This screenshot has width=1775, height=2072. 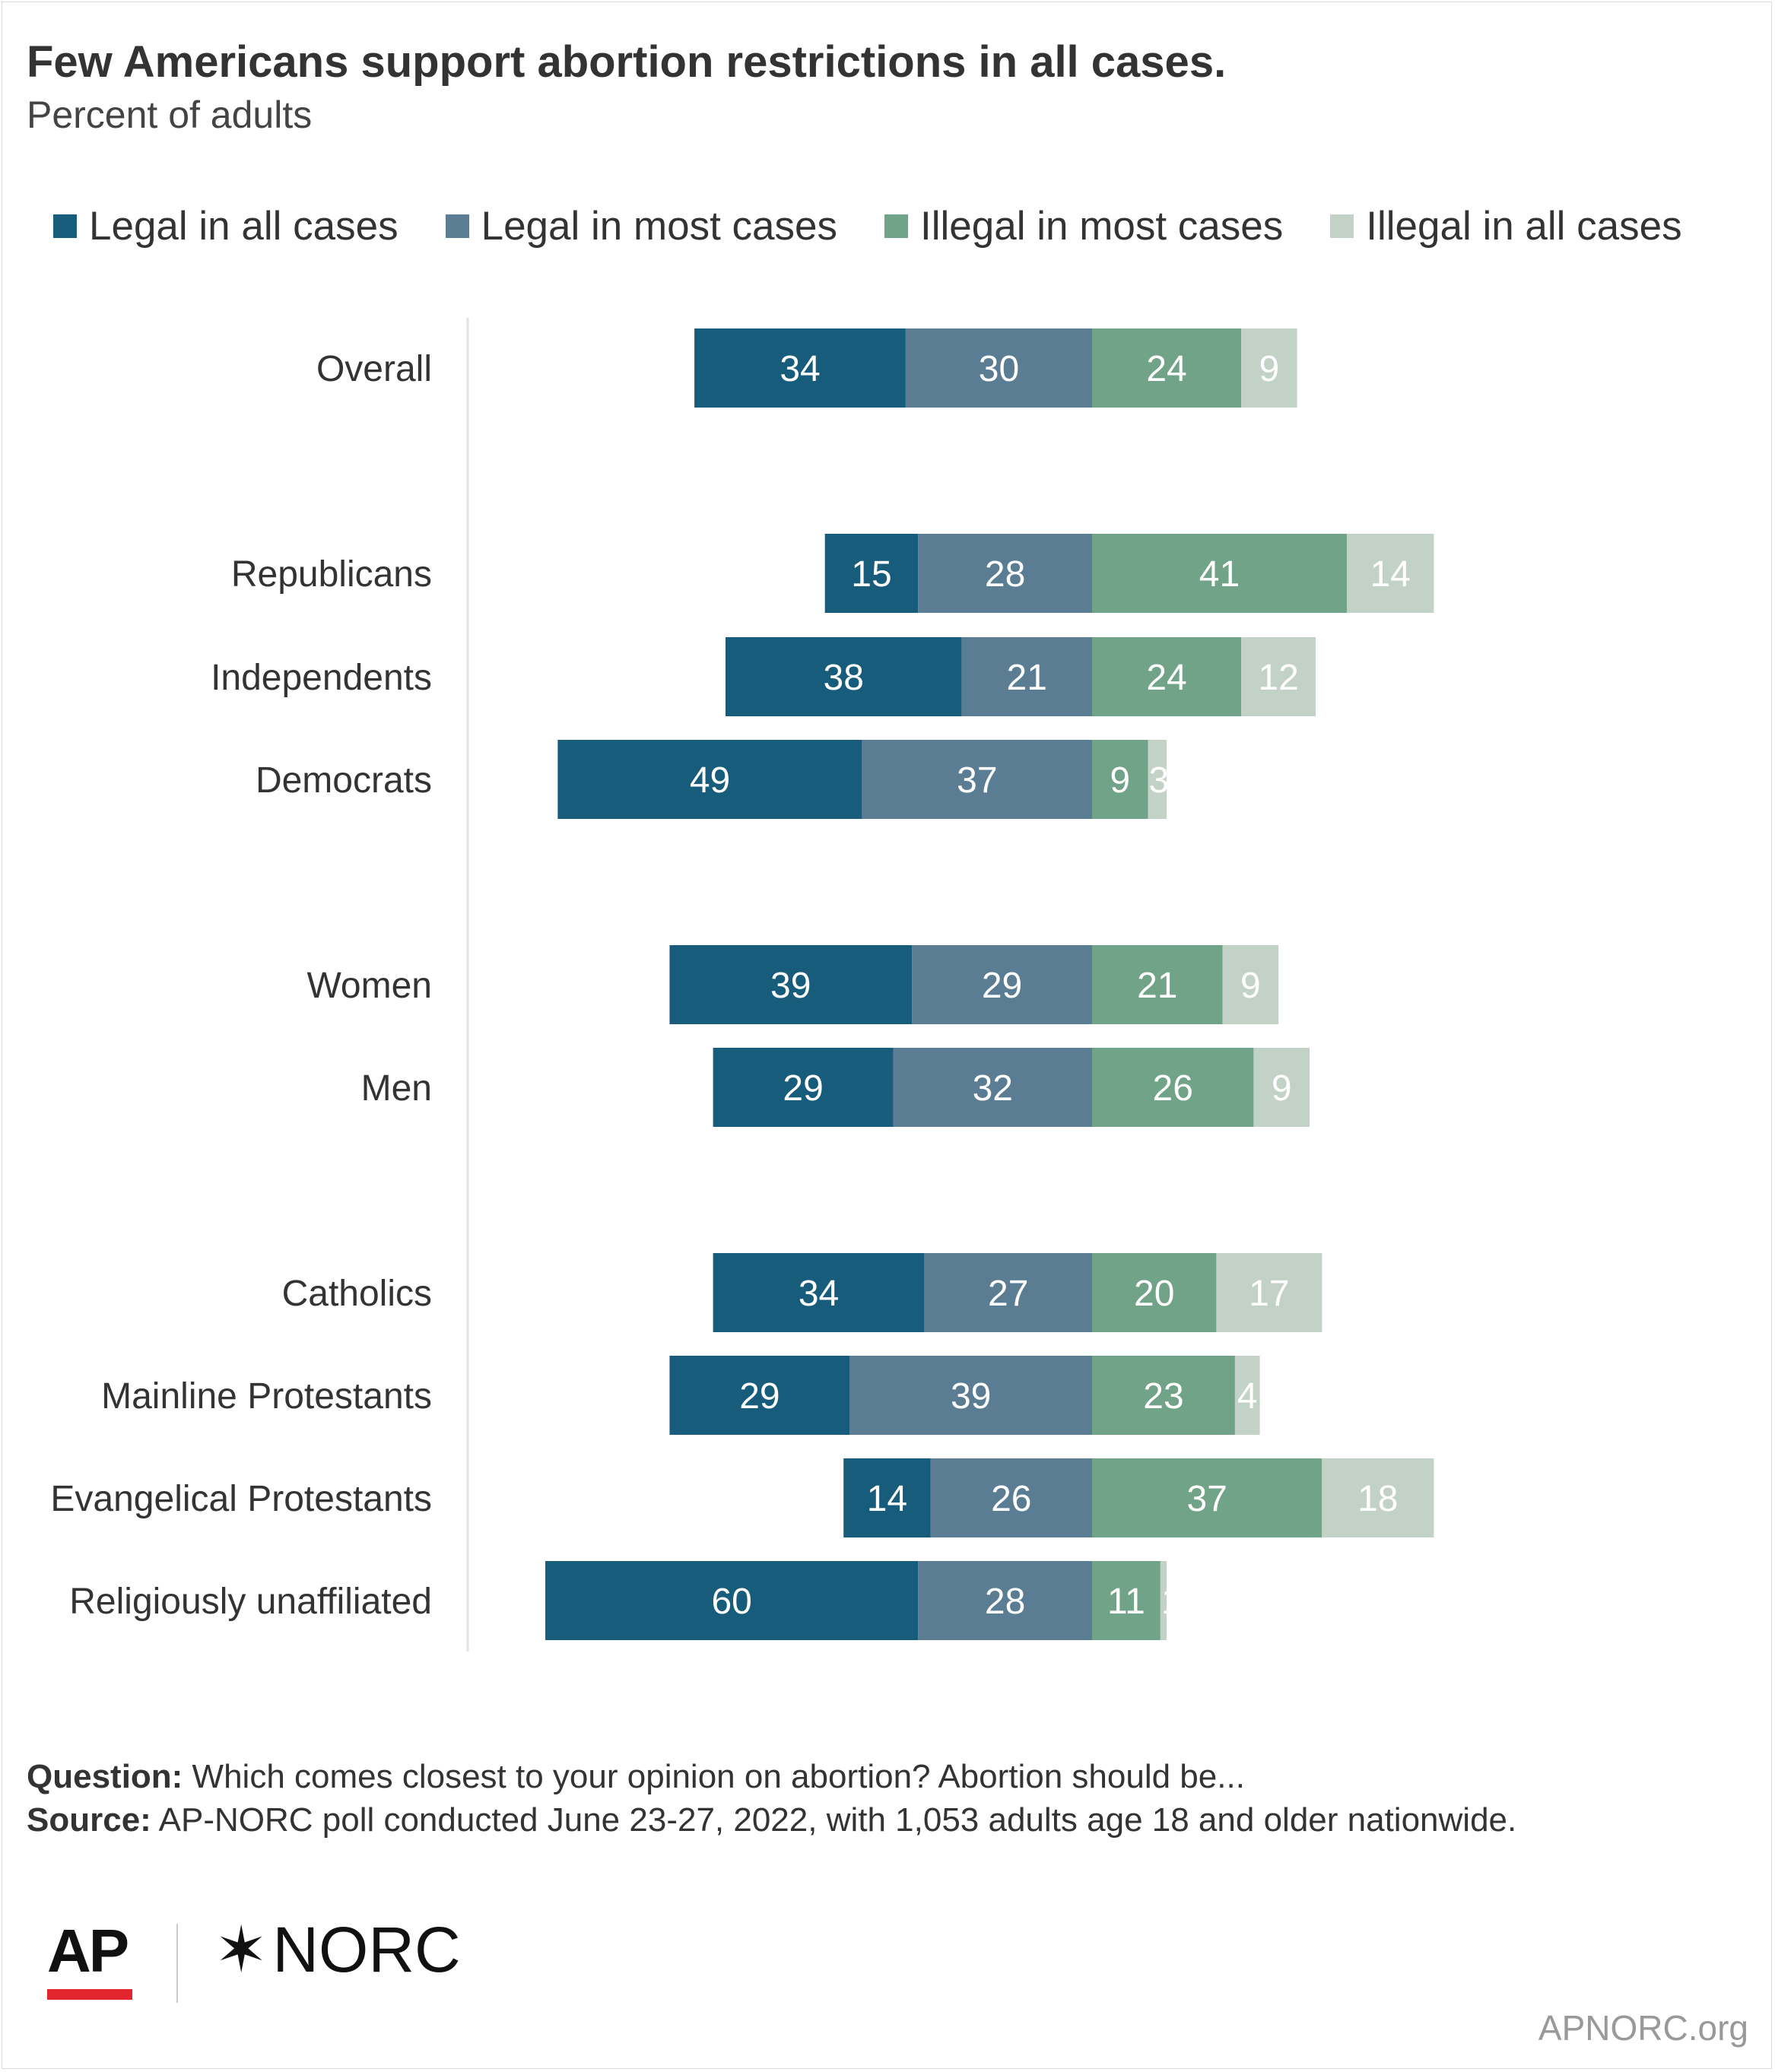 I want to click on category-label: Republicans, so click(x=331, y=574).